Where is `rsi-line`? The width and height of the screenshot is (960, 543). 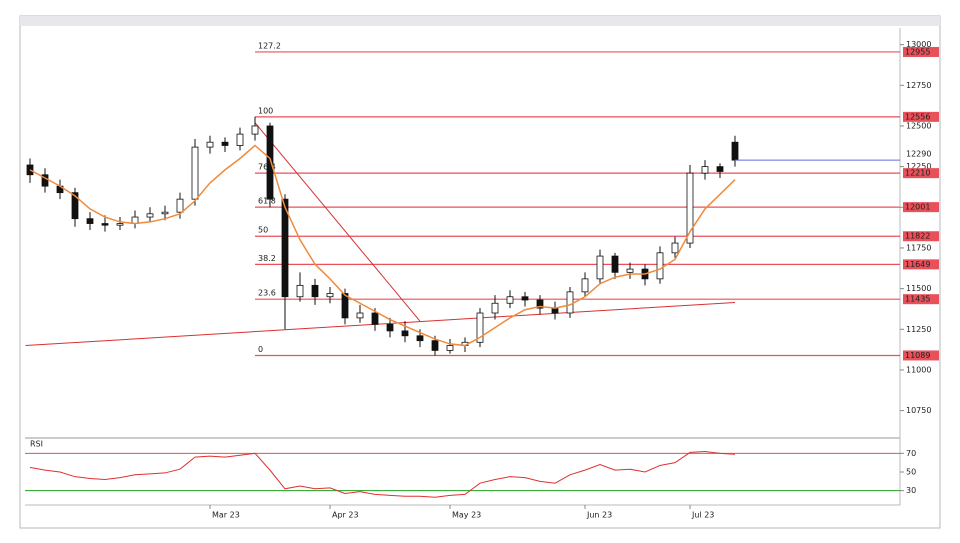 rsi-line is located at coordinates (382, 474).